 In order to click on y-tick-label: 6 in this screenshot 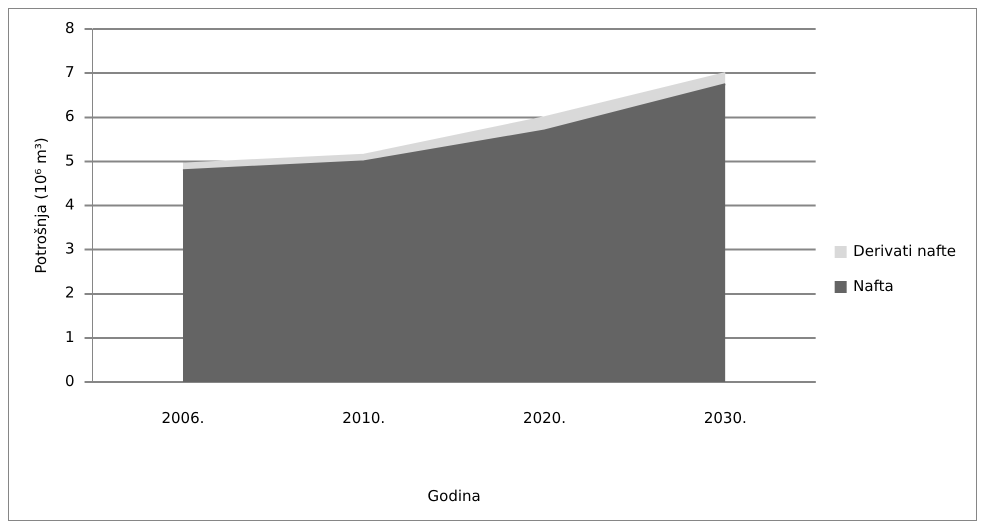, I will do `click(69, 116)`.